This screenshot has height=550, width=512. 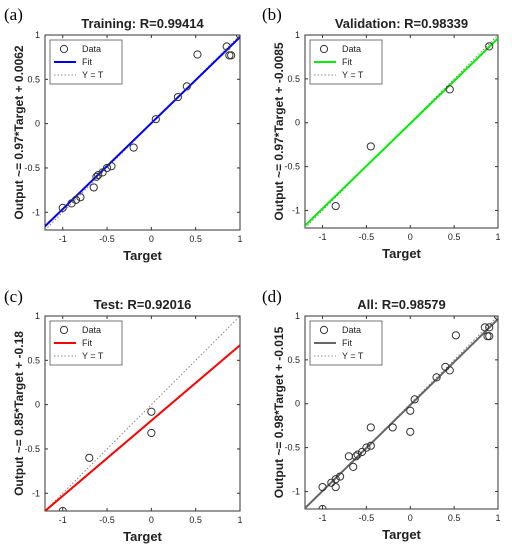 What do you see at coordinates (13, 14) in the screenshot?
I see `panel-label: (a)` at bounding box center [13, 14].